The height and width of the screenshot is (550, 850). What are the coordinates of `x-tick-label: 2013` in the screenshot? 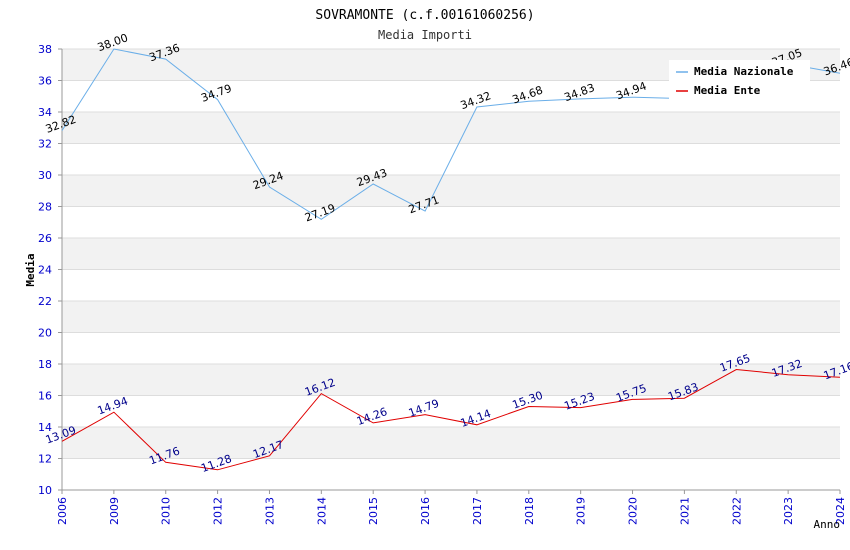 It's located at (269, 511).